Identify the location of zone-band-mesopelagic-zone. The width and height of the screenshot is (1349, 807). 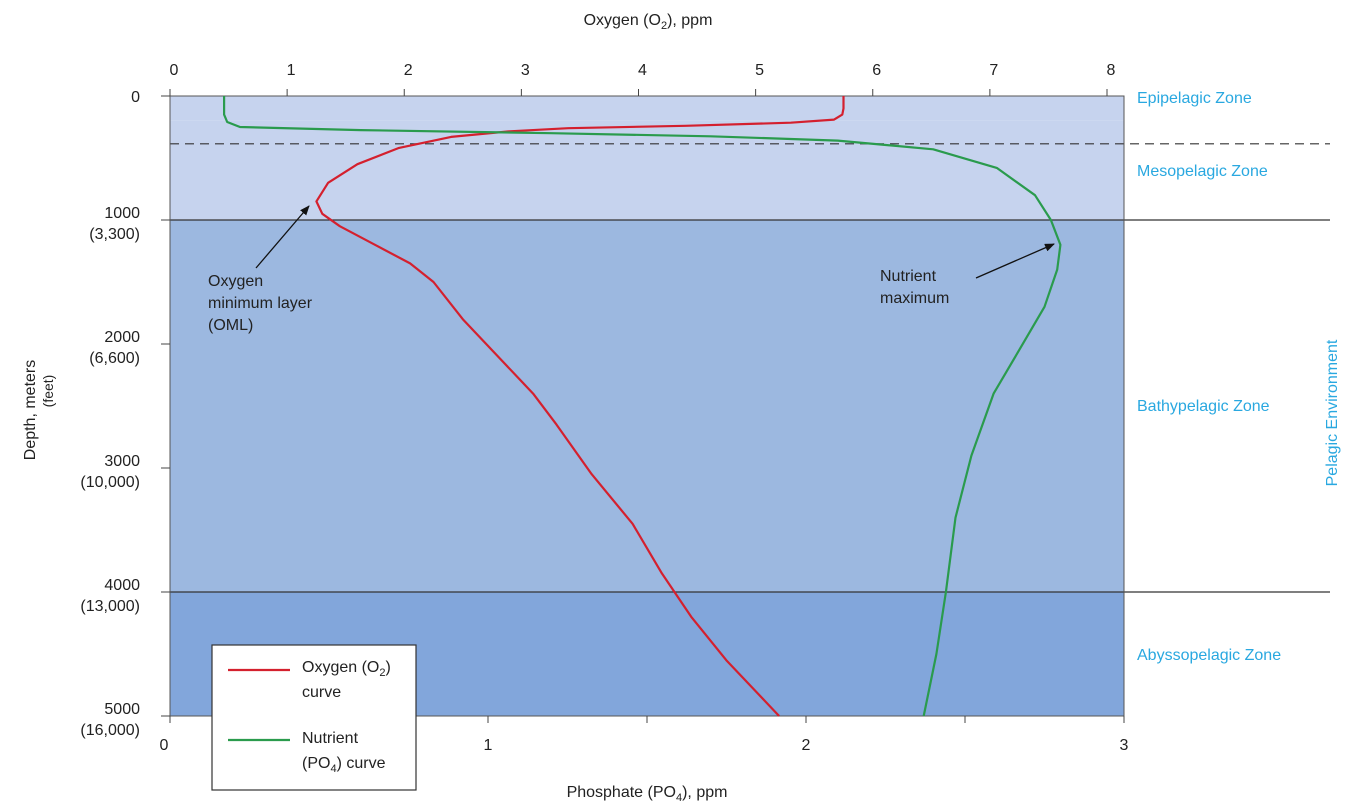
(647, 170).